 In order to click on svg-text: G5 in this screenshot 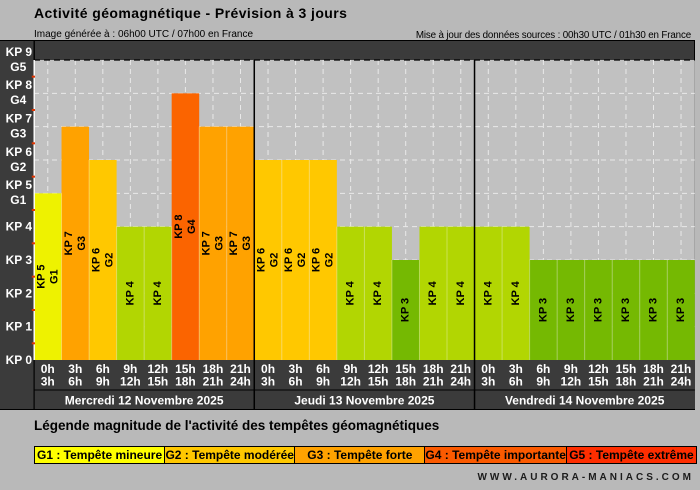, I will do `click(18, 67)`.